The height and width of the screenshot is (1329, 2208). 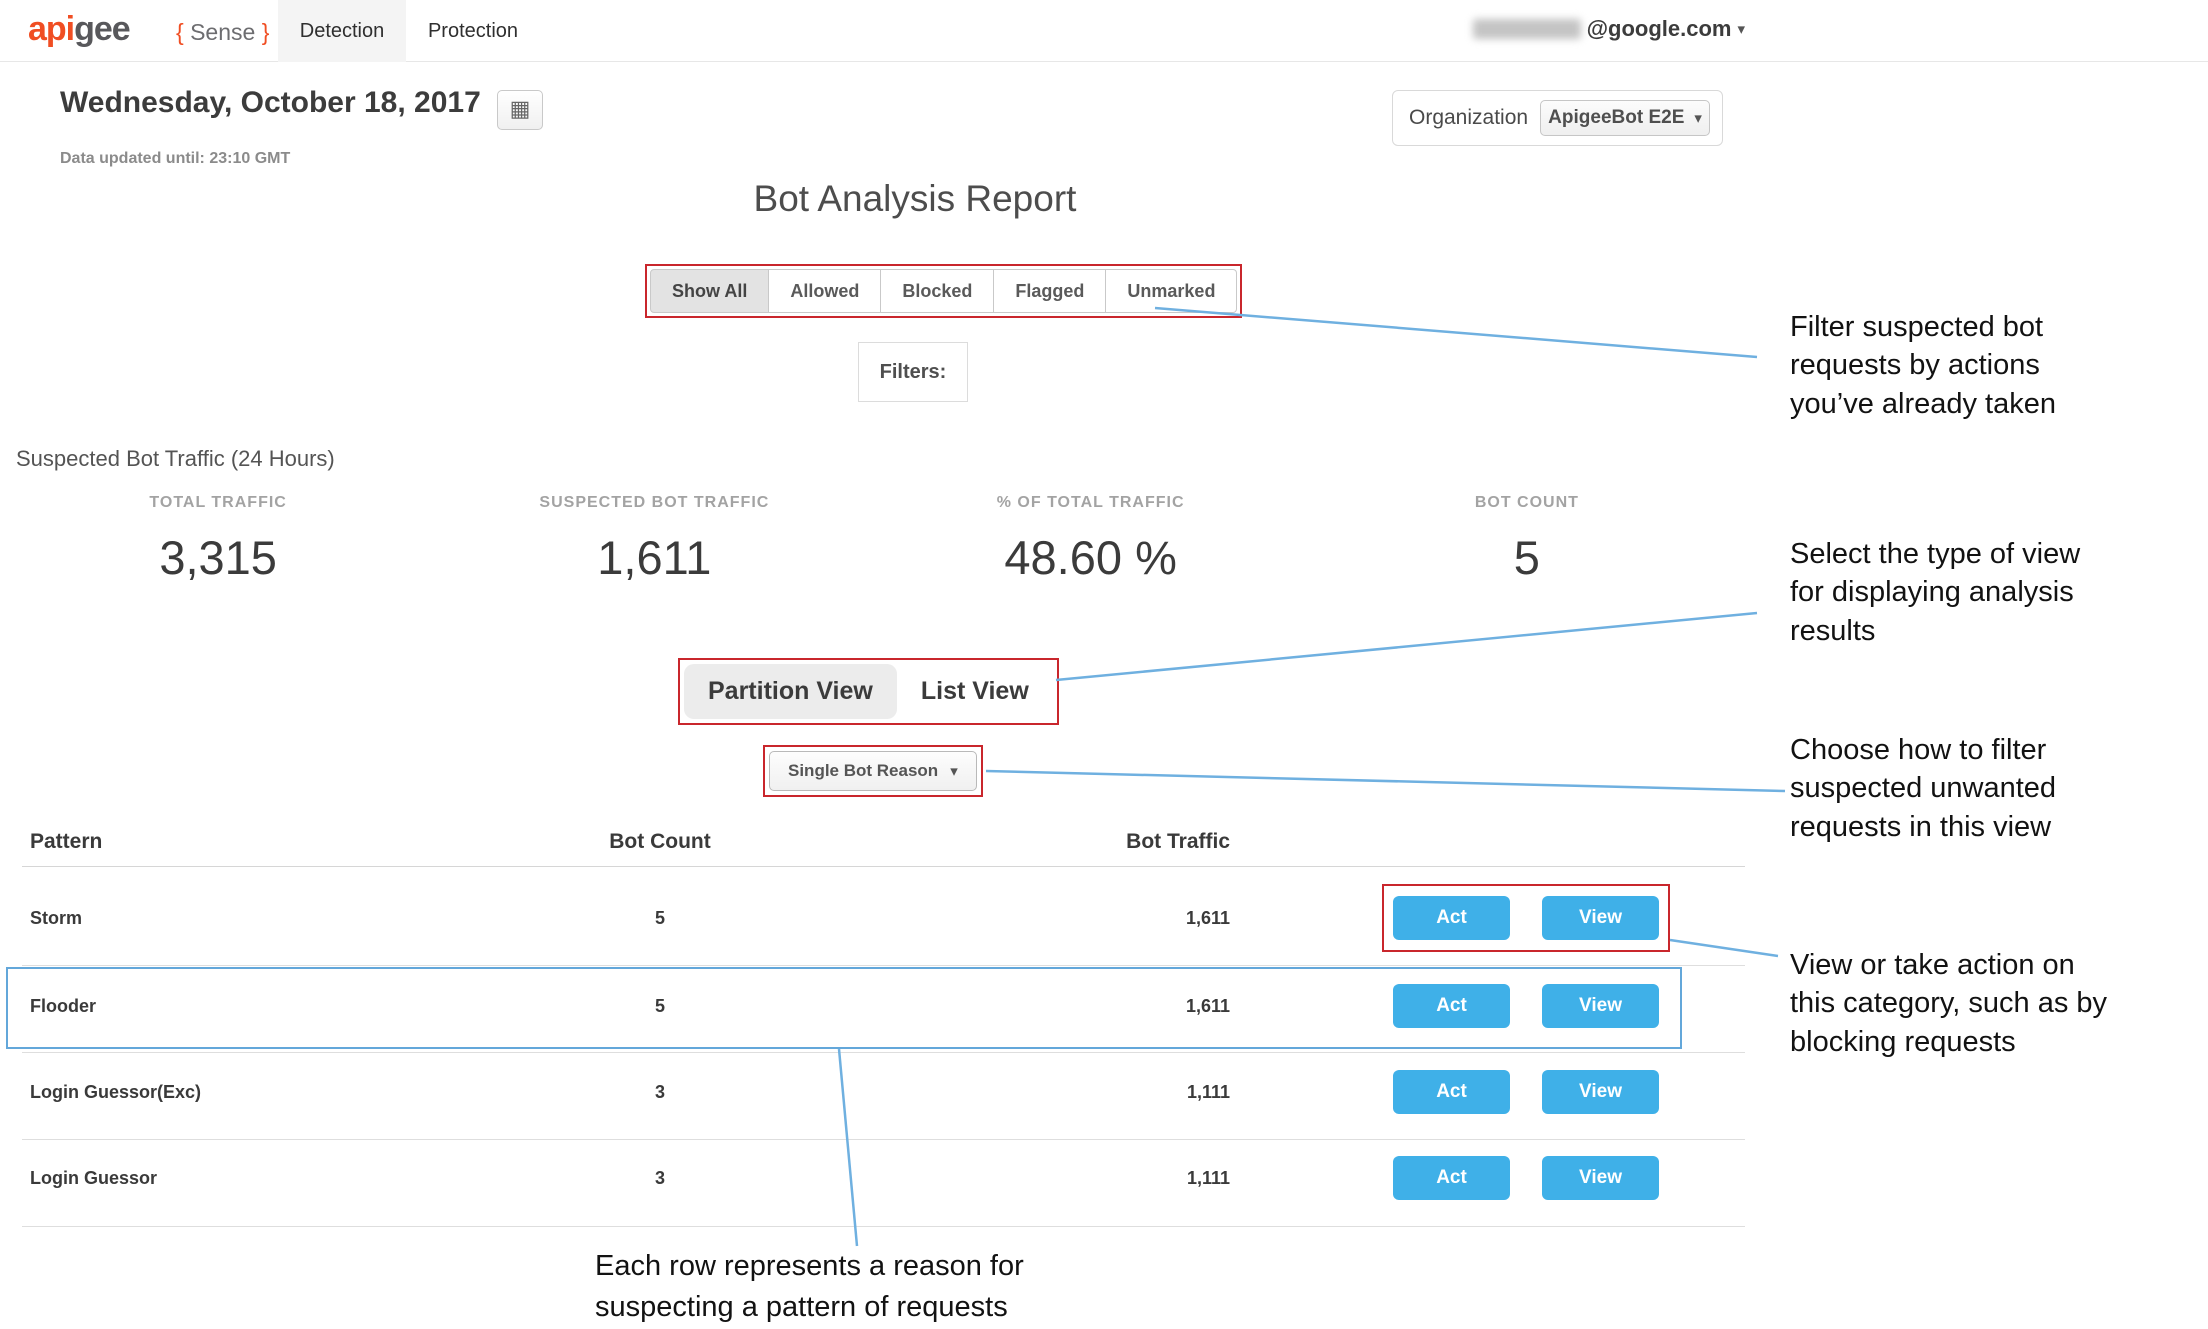 I want to click on annotation-box-view-toggle: Partition View List View, so click(x=868, y=691).